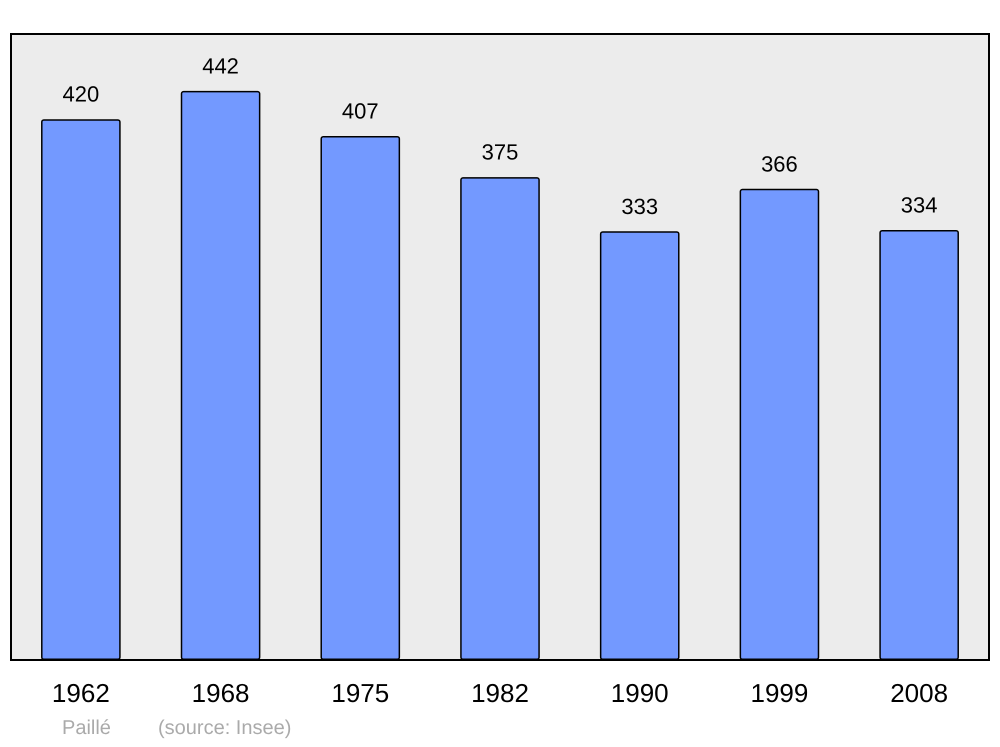 This screenshot has height=747, width=1000. What do you see at coordinates (500, 693) in the screenshot?
I see `x-tick-label: 1982` at bounding box center [500, 693].